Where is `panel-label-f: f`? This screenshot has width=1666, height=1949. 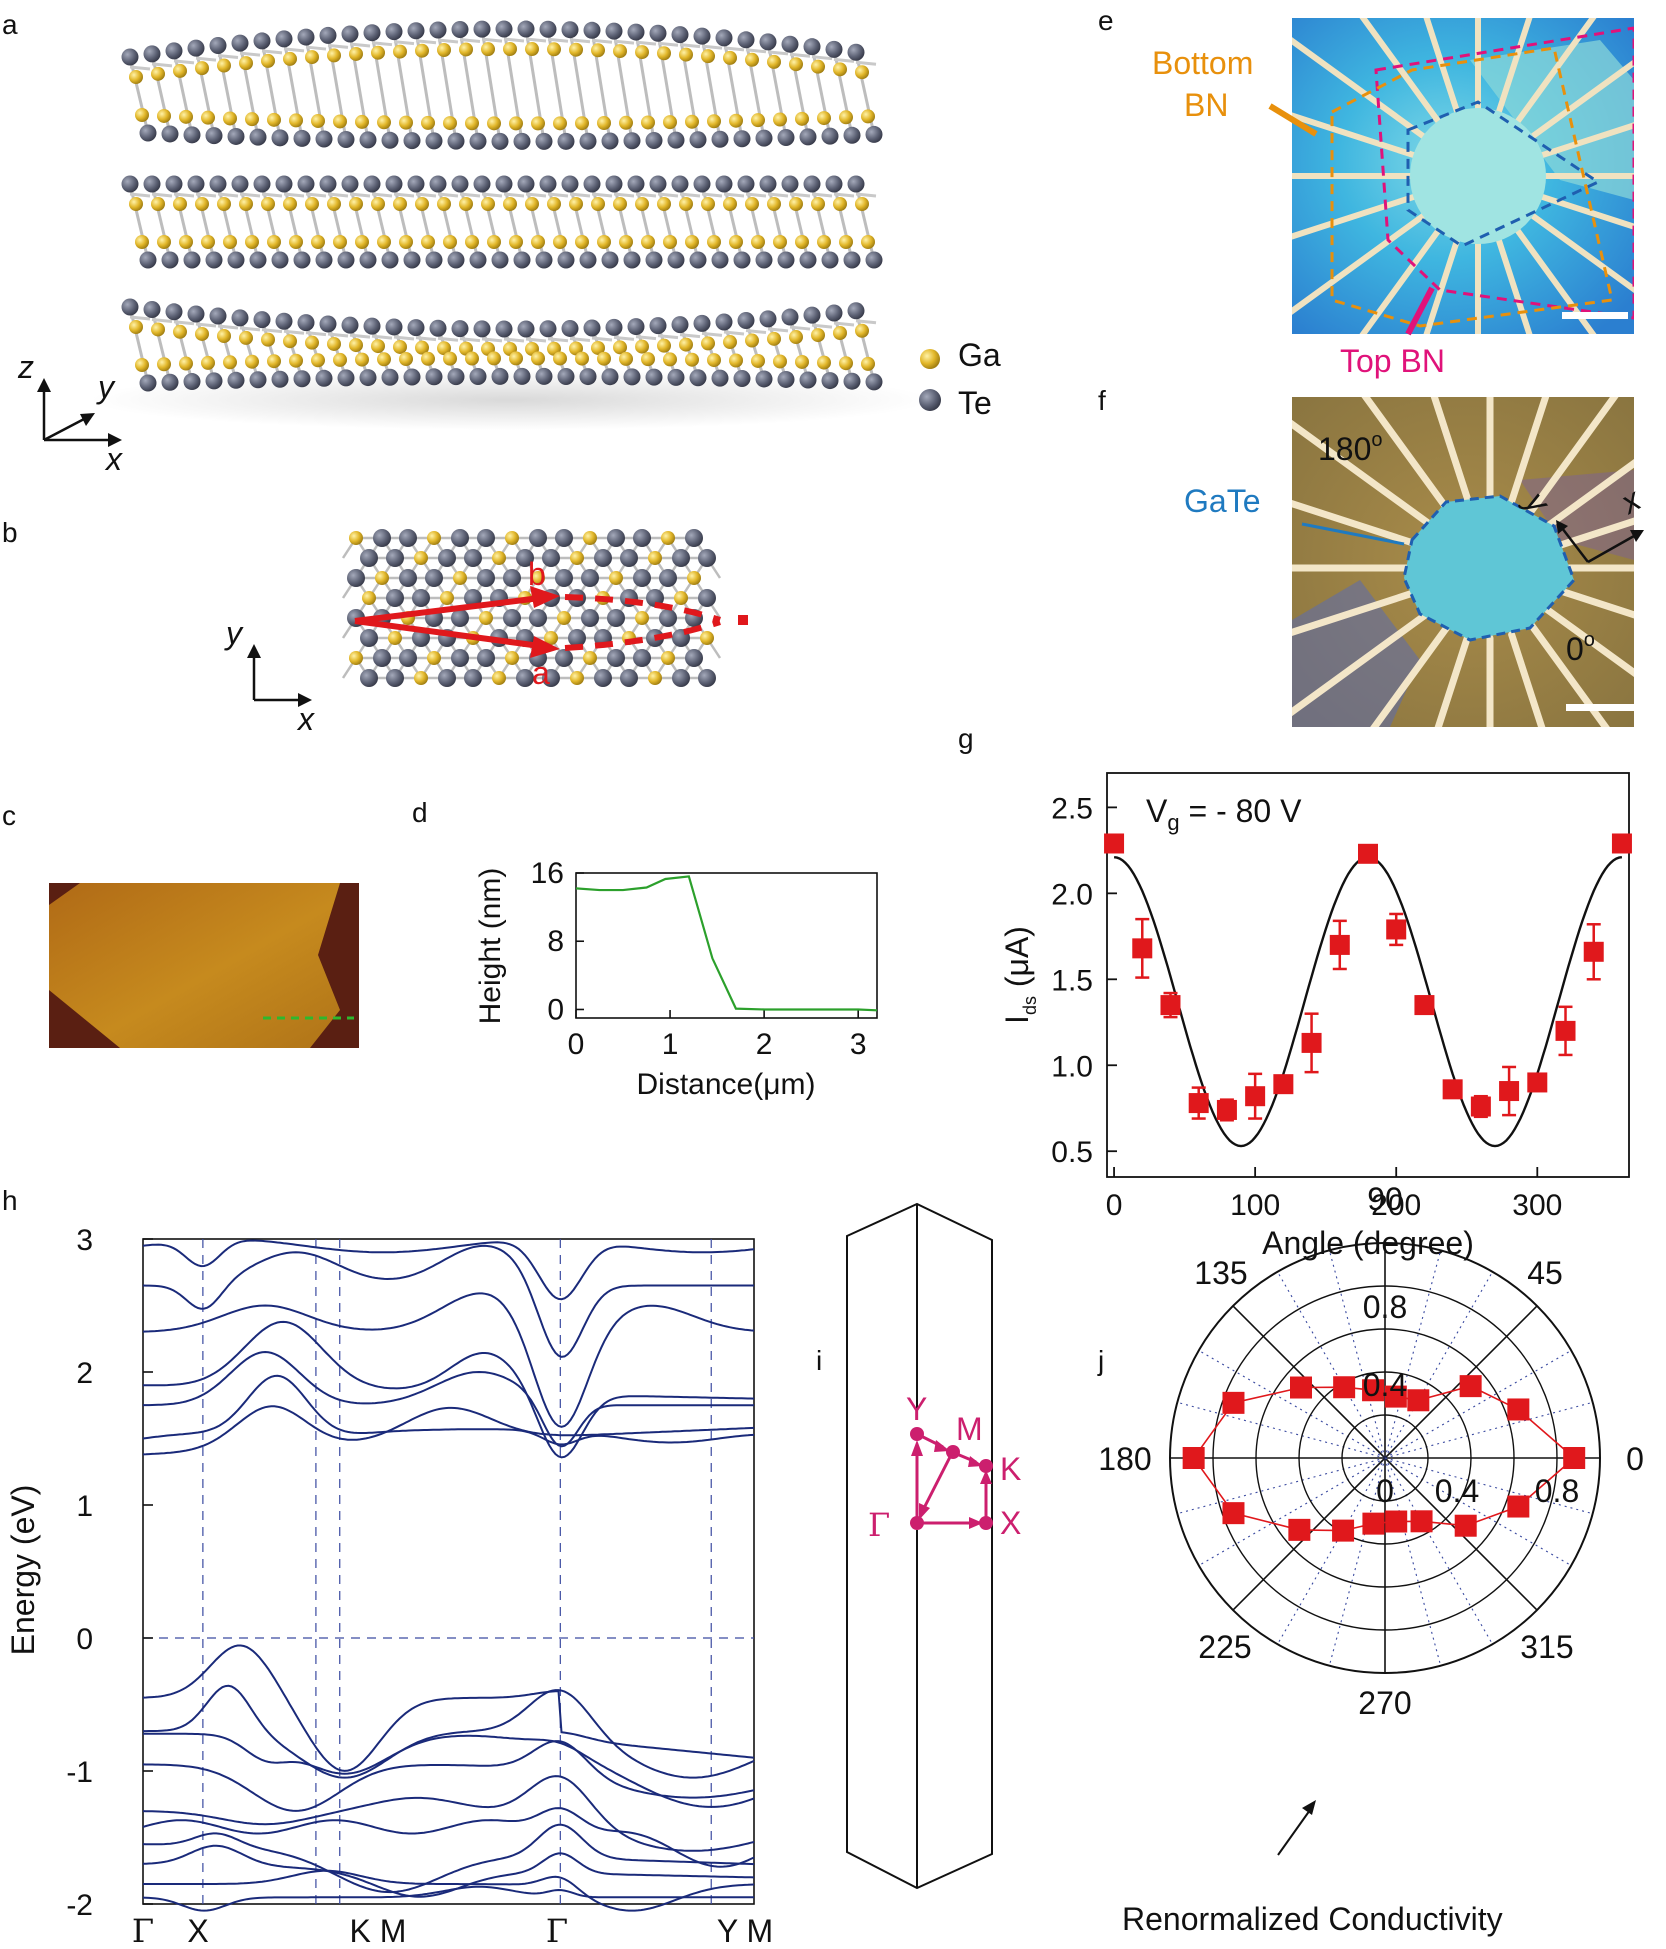
panel-label-f: f is located at coordinates (1102, 400).